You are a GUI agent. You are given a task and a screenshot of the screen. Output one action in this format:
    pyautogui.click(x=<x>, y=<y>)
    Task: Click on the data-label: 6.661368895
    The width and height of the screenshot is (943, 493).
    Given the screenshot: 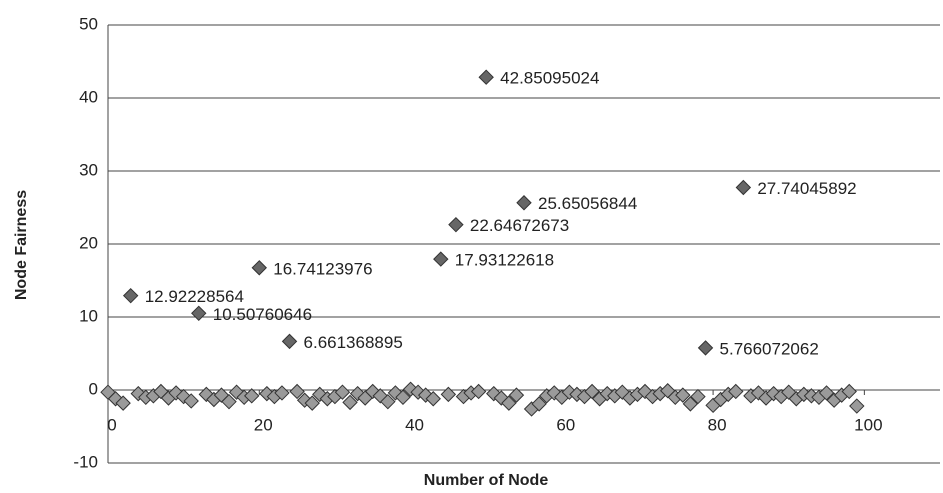 What is the action you would take?
    pyautogui.click(x=353, y=342)
    